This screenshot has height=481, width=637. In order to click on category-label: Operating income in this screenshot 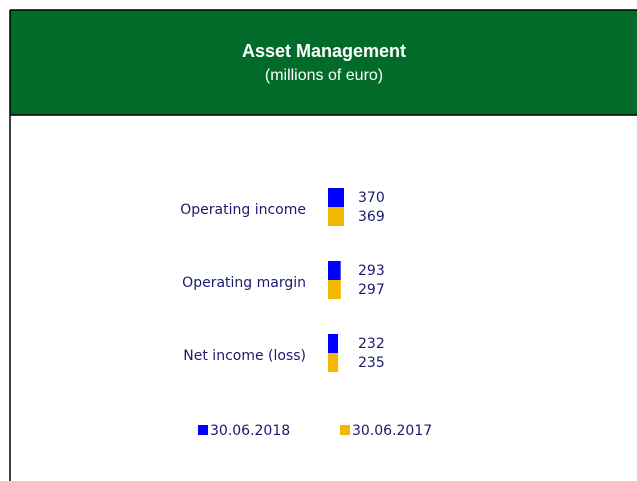, I will do `click(243, 210)`.